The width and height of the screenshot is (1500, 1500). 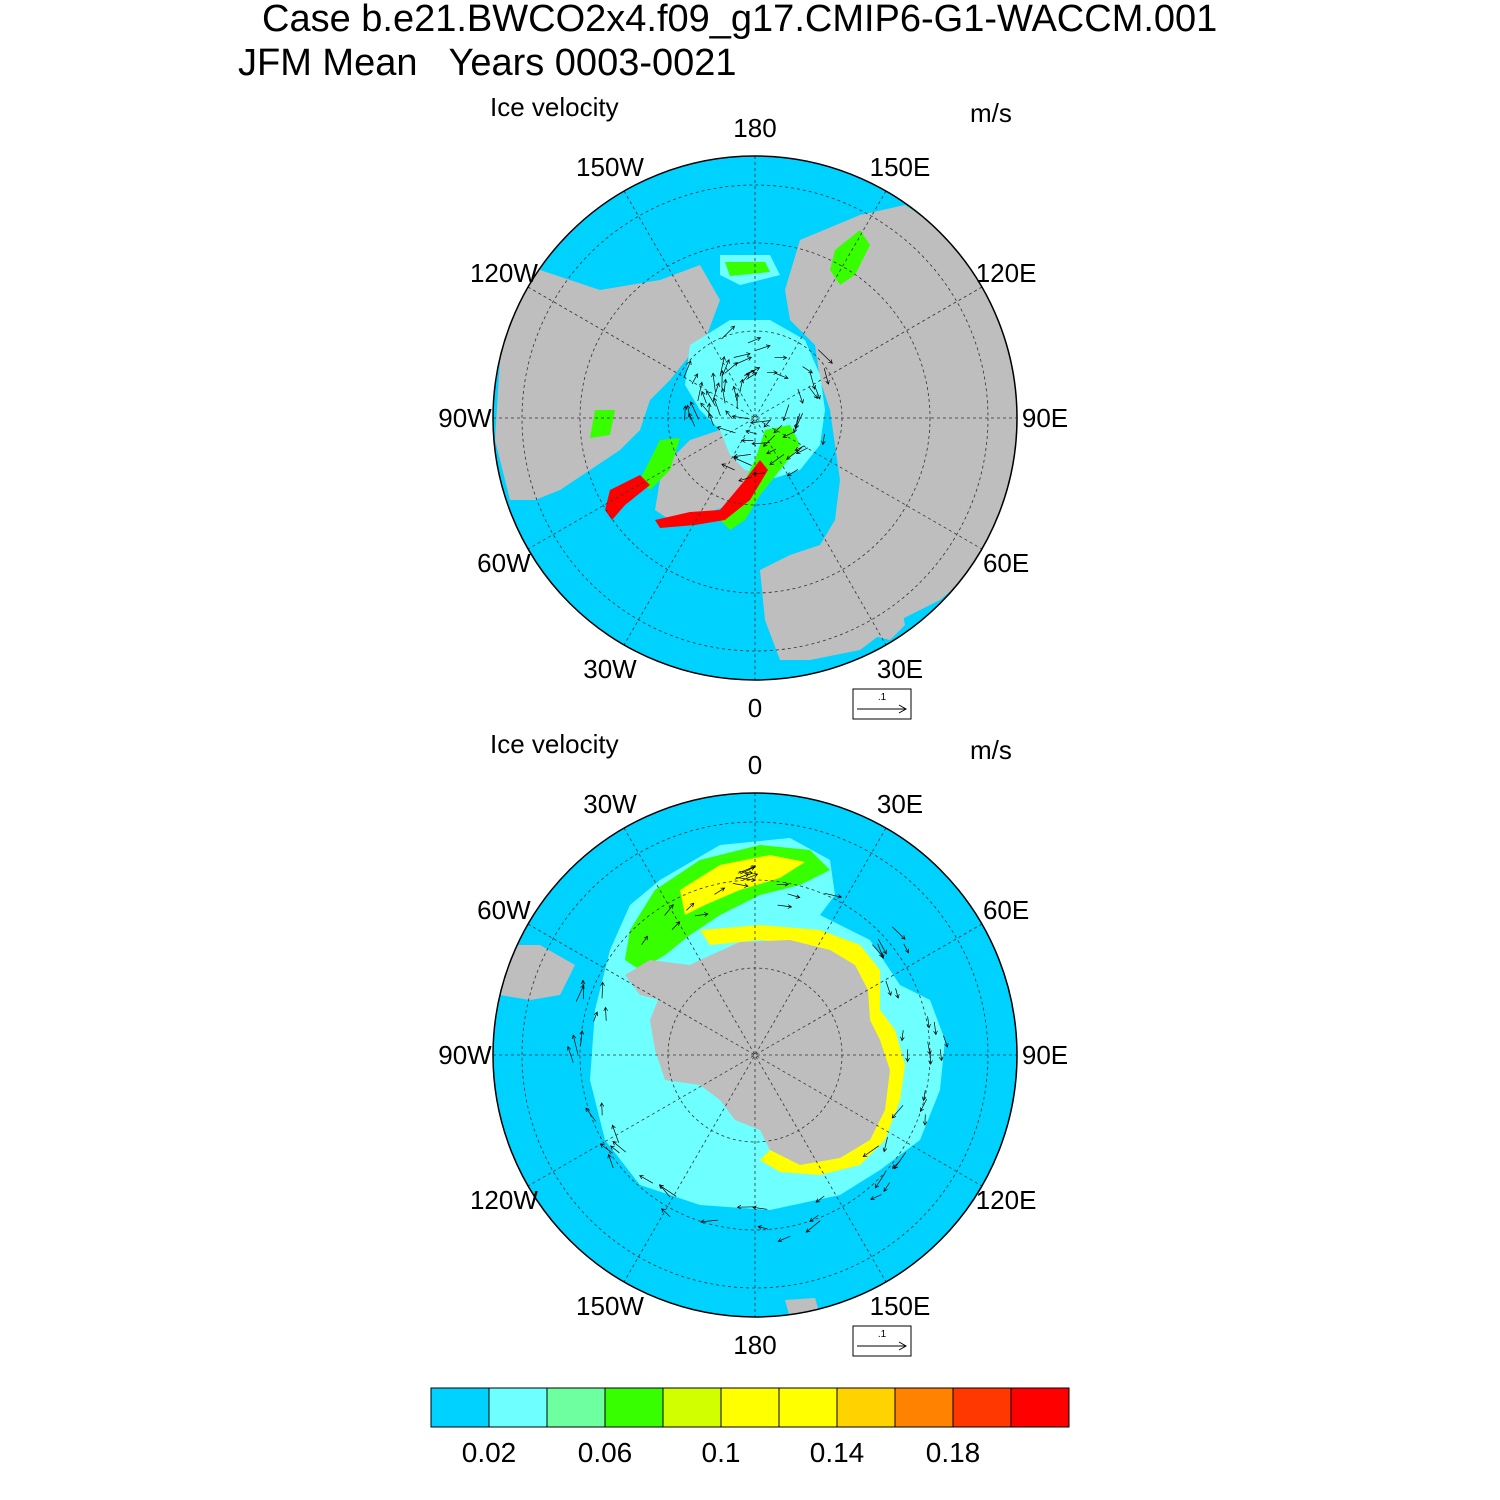 What do you see at coordinates (1006, 910) in the screenshot?
I see `south-lon-label: 60E` at bounding box center [1006, 910].